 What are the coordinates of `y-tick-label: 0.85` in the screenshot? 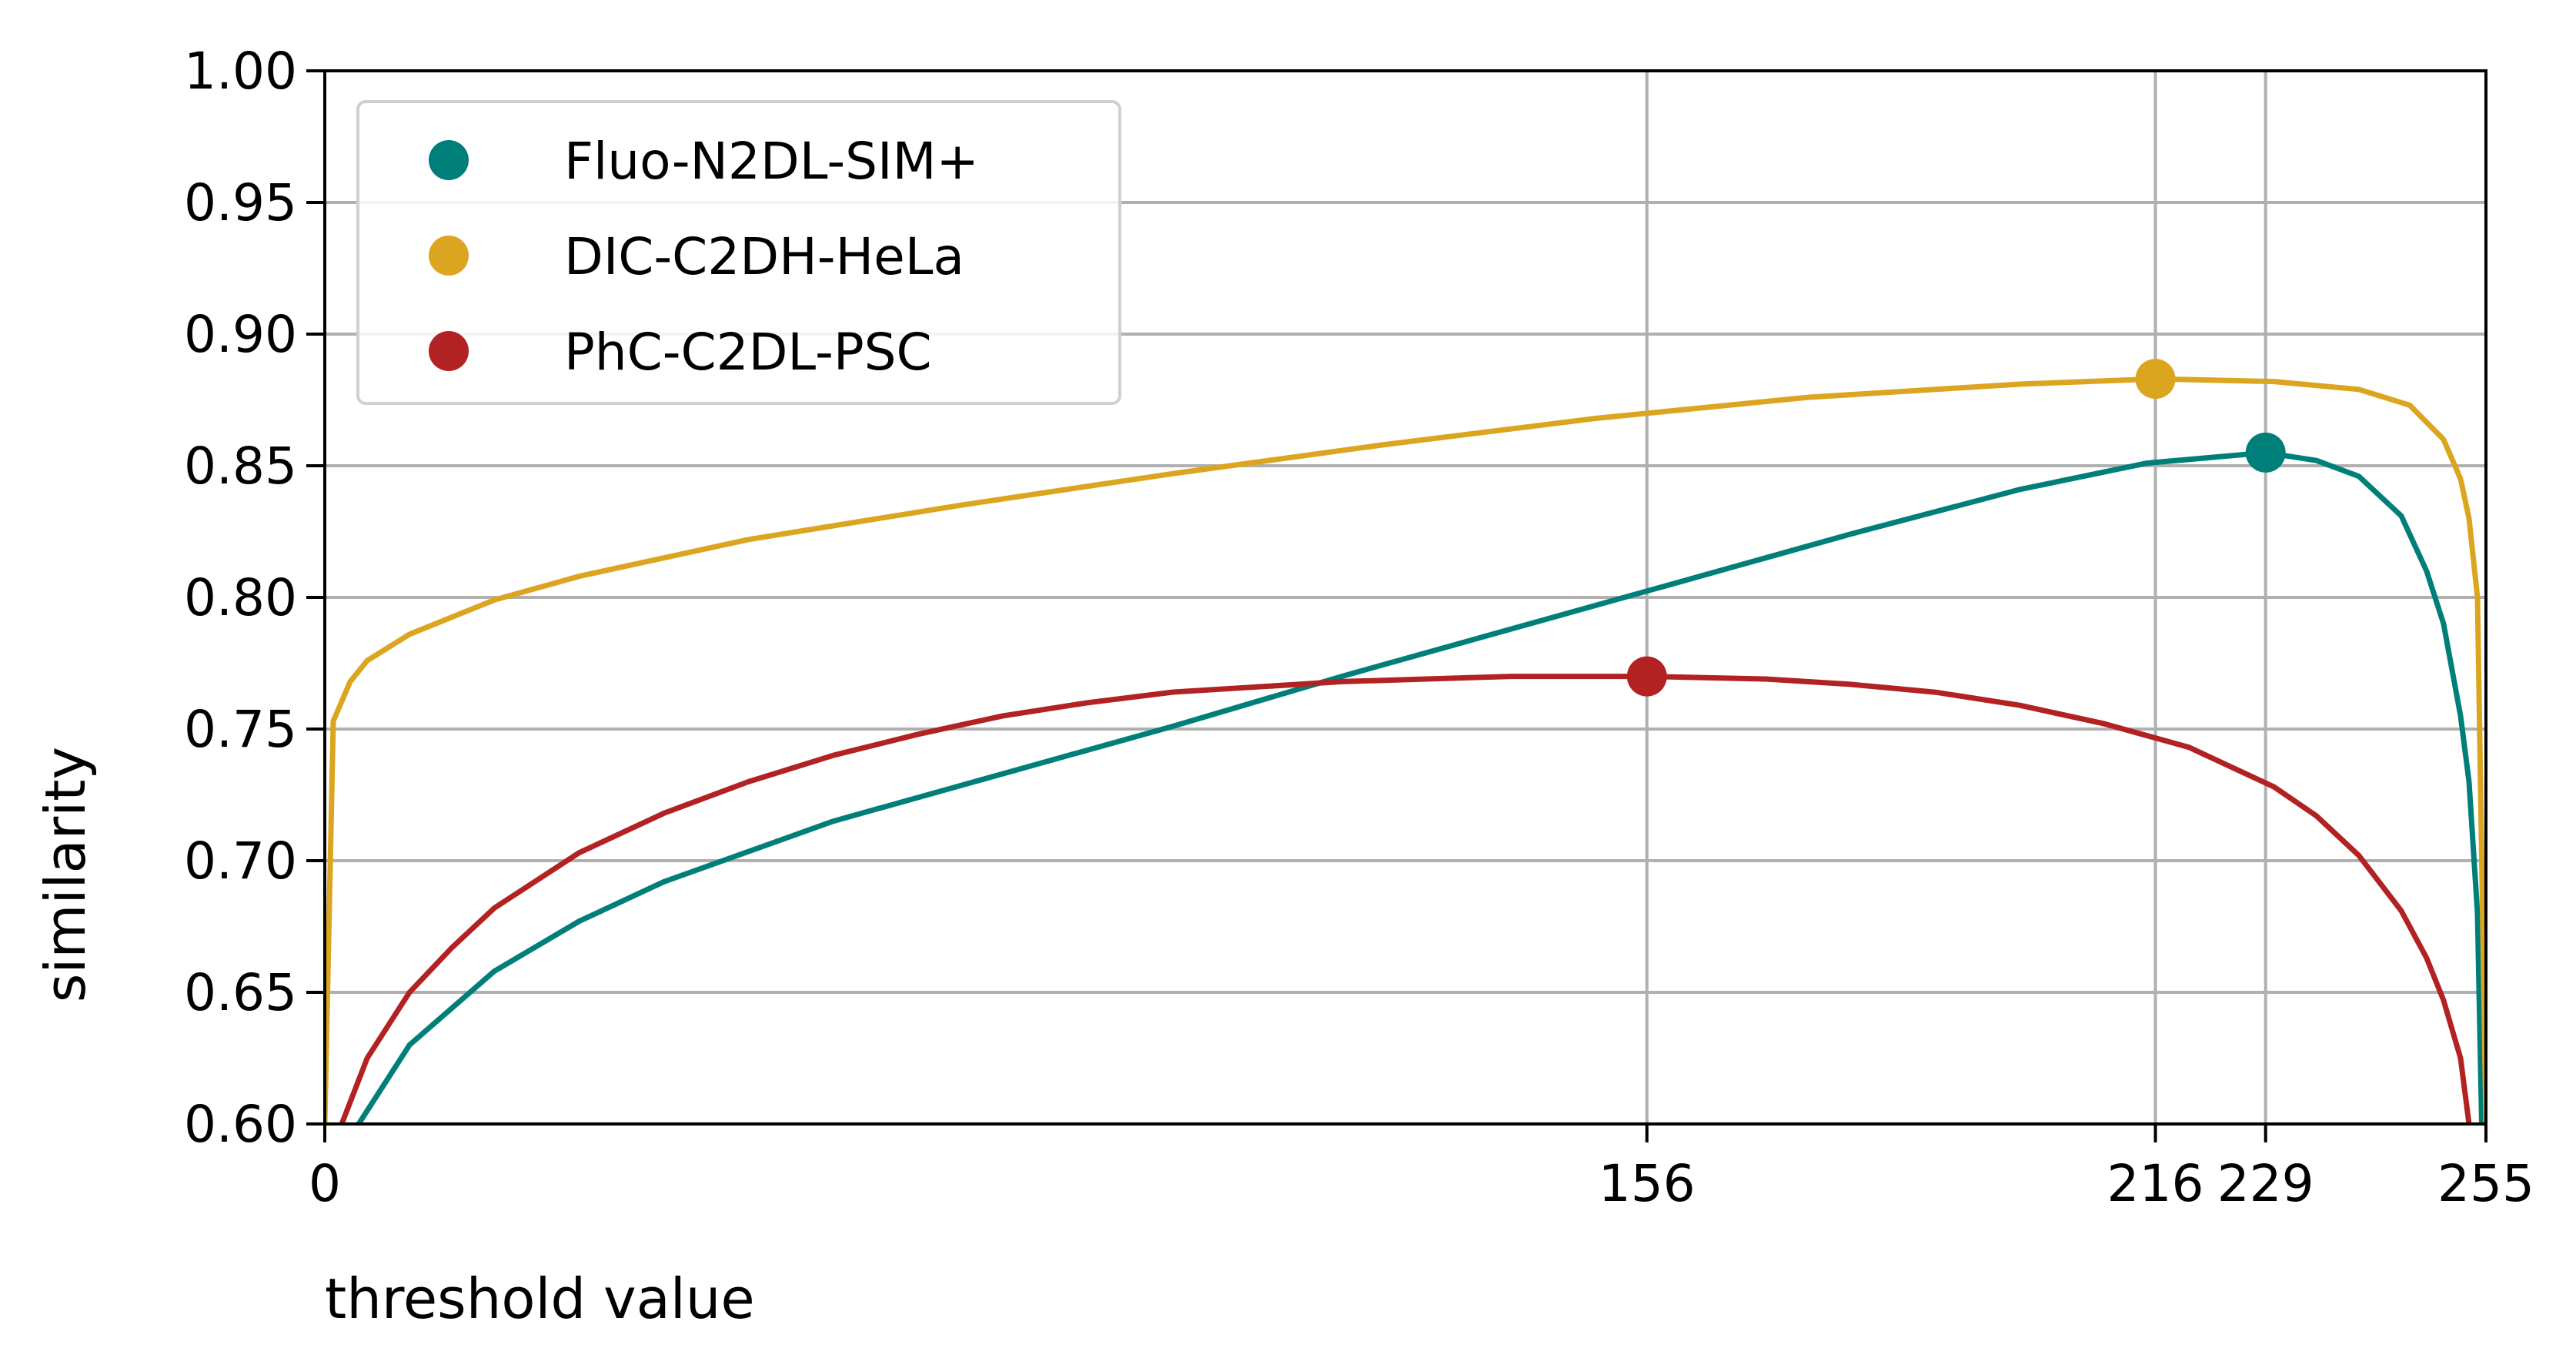 It's located at (240, 466).